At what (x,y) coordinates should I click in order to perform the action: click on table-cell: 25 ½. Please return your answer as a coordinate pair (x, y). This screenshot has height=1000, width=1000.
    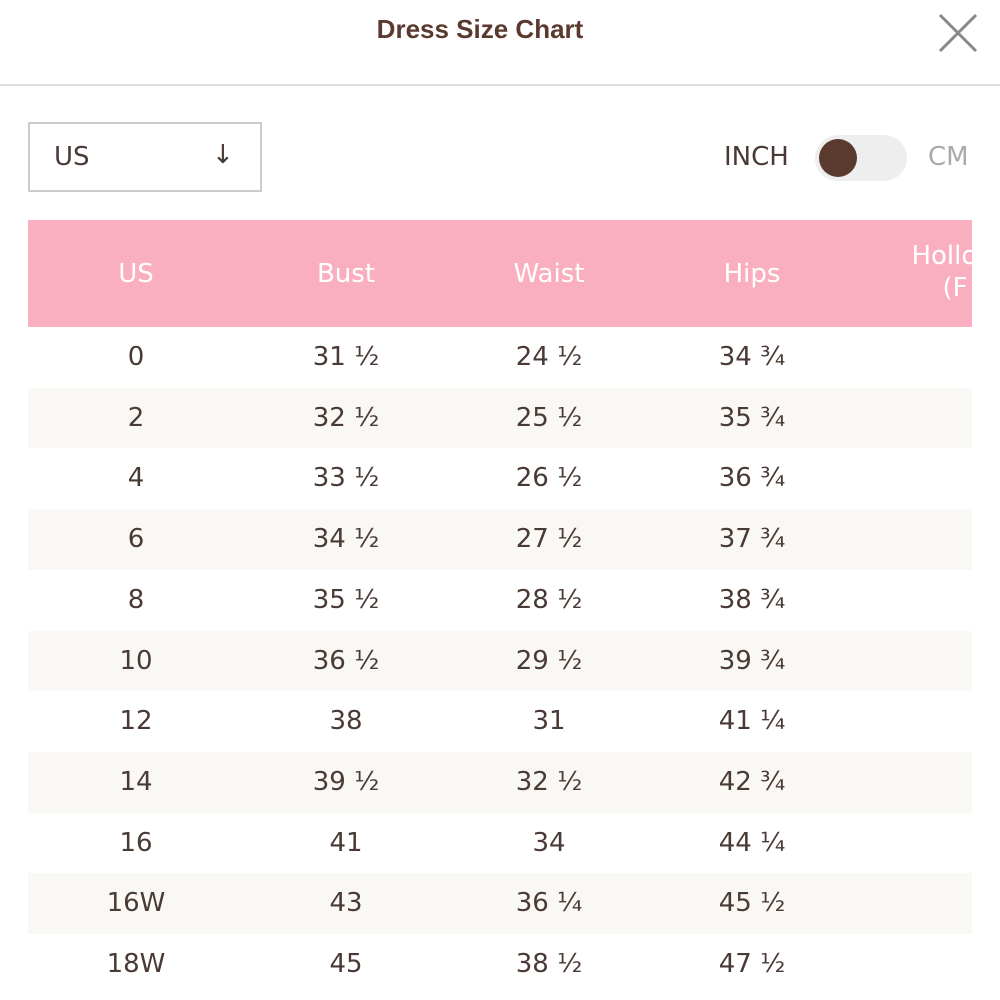
    Looking at the image, I should click on (549, 417).